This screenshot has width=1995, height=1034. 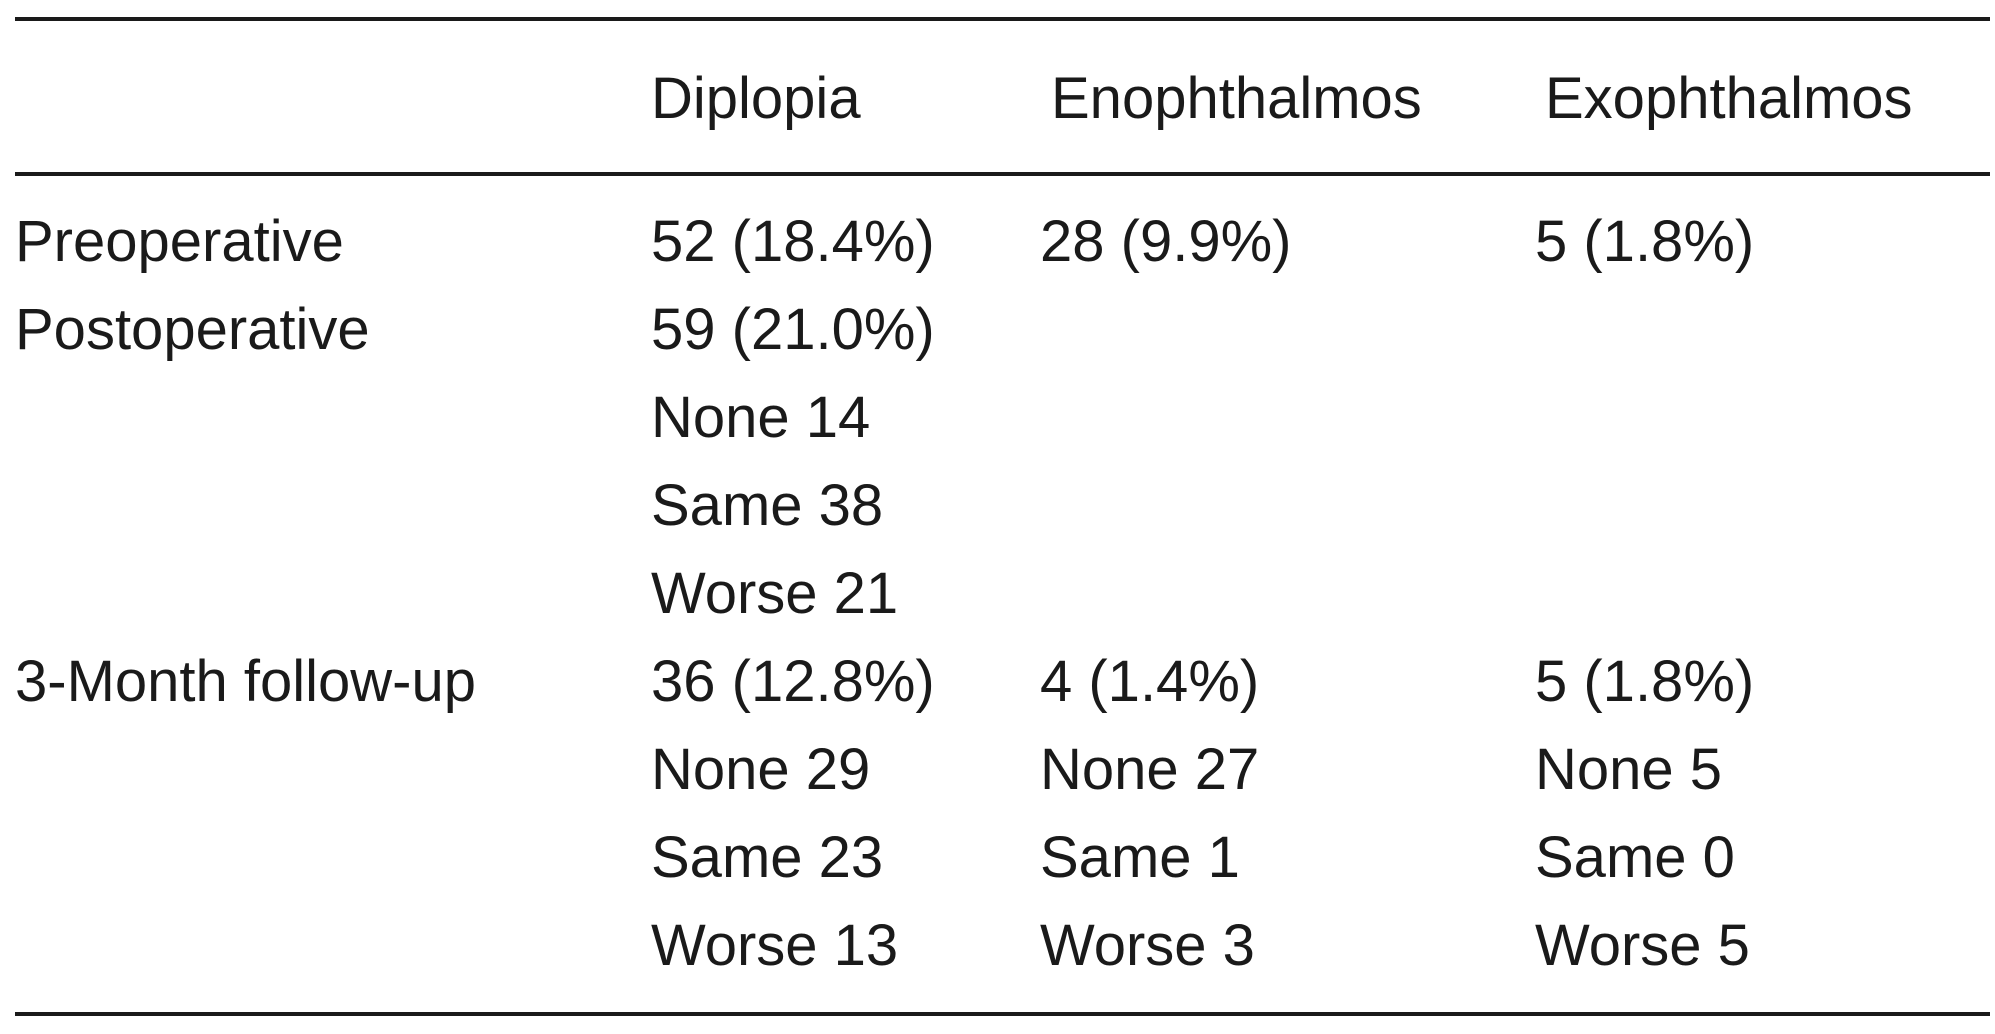 What do you see at coordinates (1002, 19) in the screenshot?
I see `top-rule` at bounding box center [1002, 19].